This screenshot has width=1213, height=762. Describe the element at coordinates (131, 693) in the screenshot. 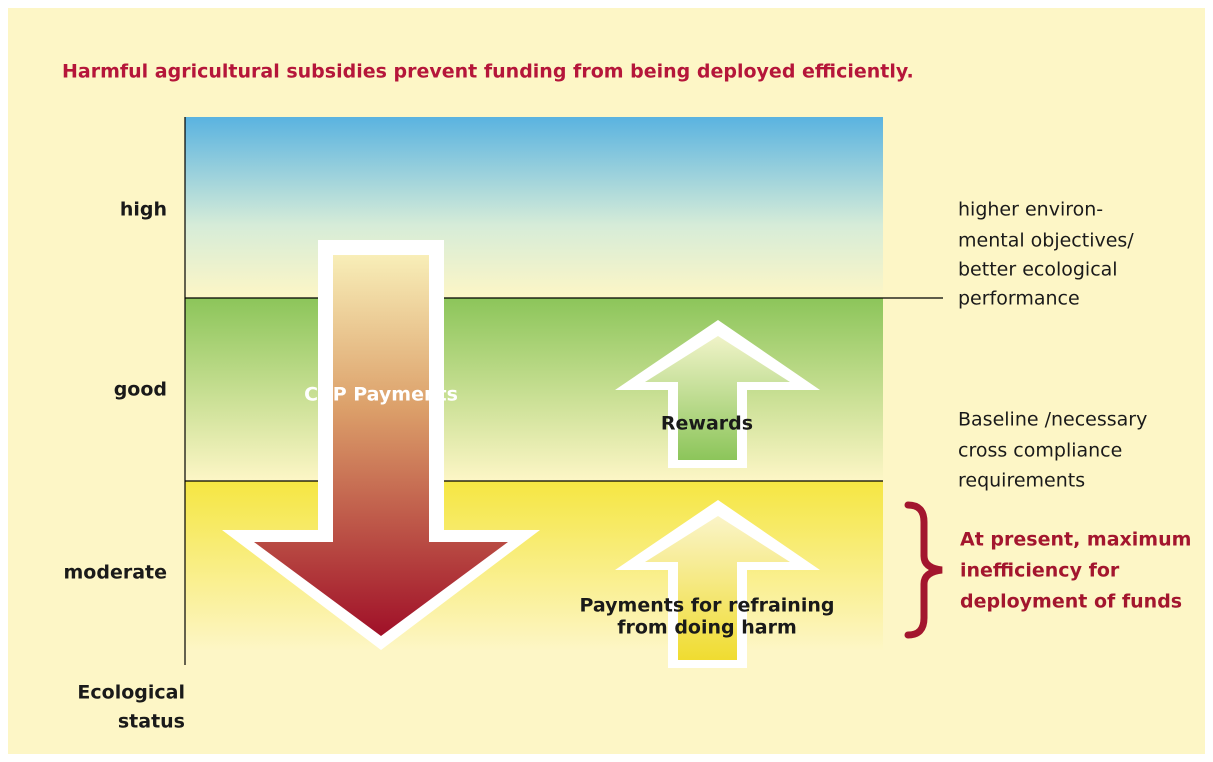

I see `axis-label: Ecological` at that location.